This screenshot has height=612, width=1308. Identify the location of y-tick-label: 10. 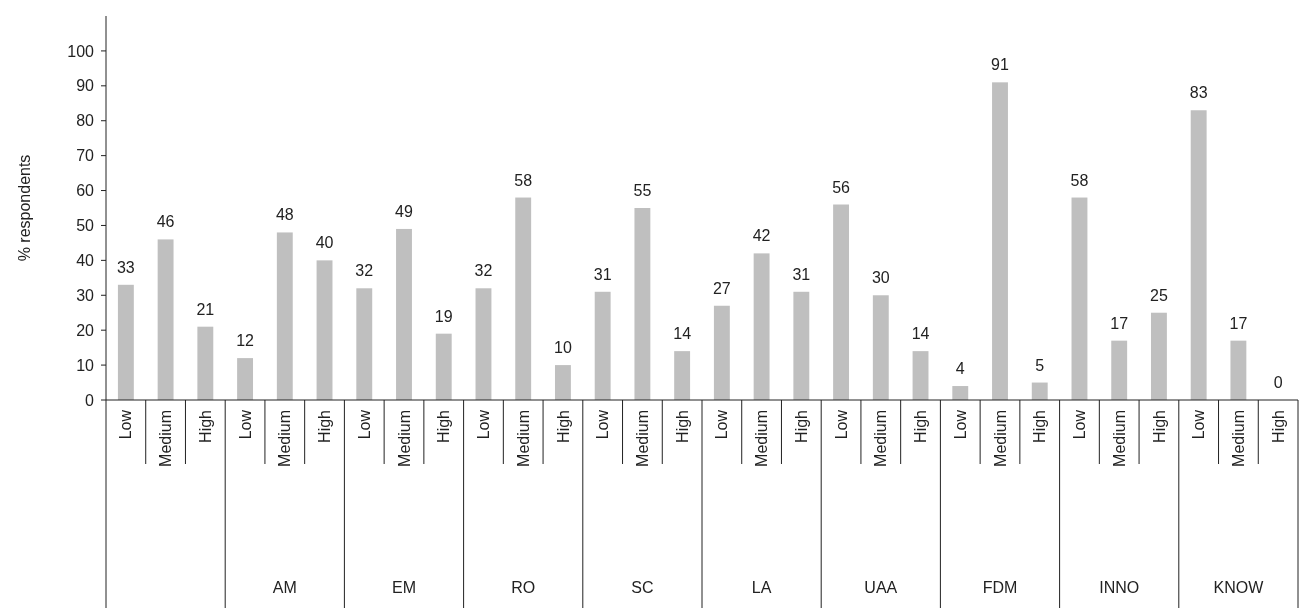
(85, 365).